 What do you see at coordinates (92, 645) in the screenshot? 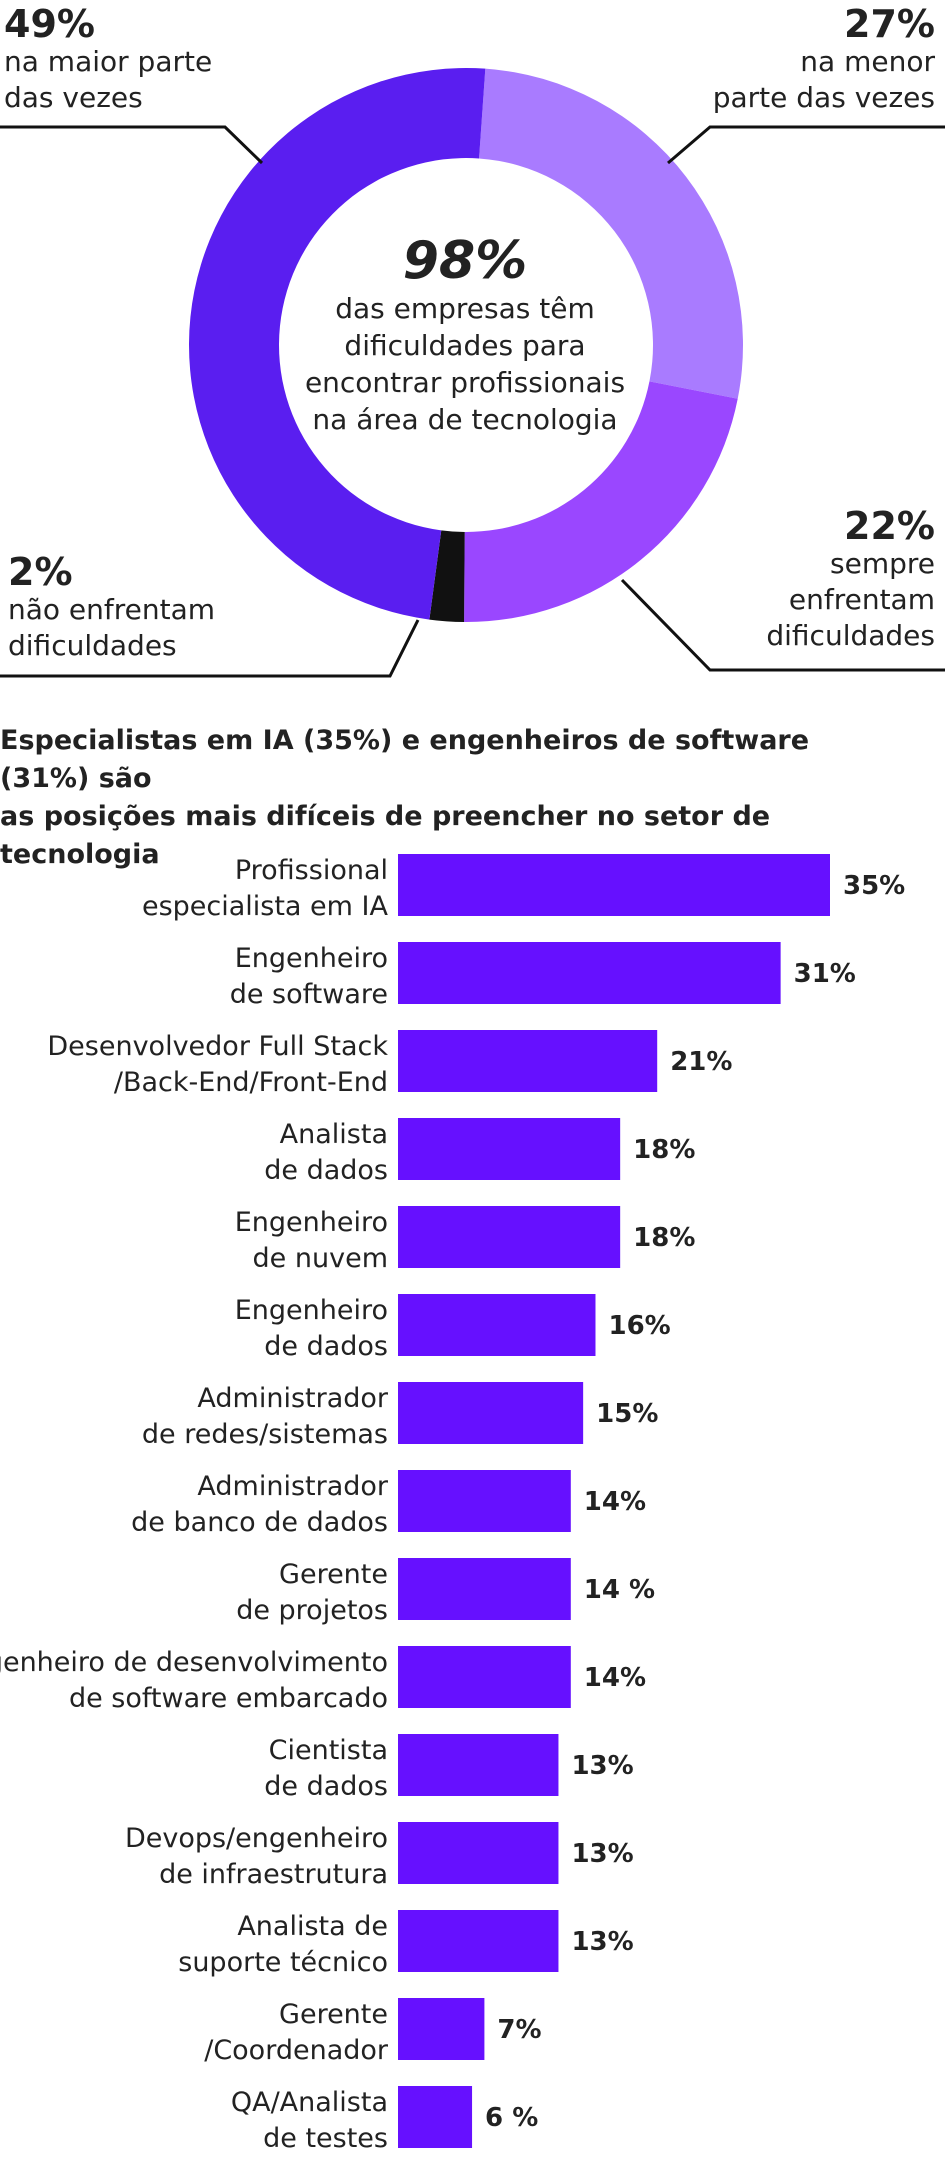
I see `callout-no-difficulty-line2: dificuldades` at bounding box center [92, 645].